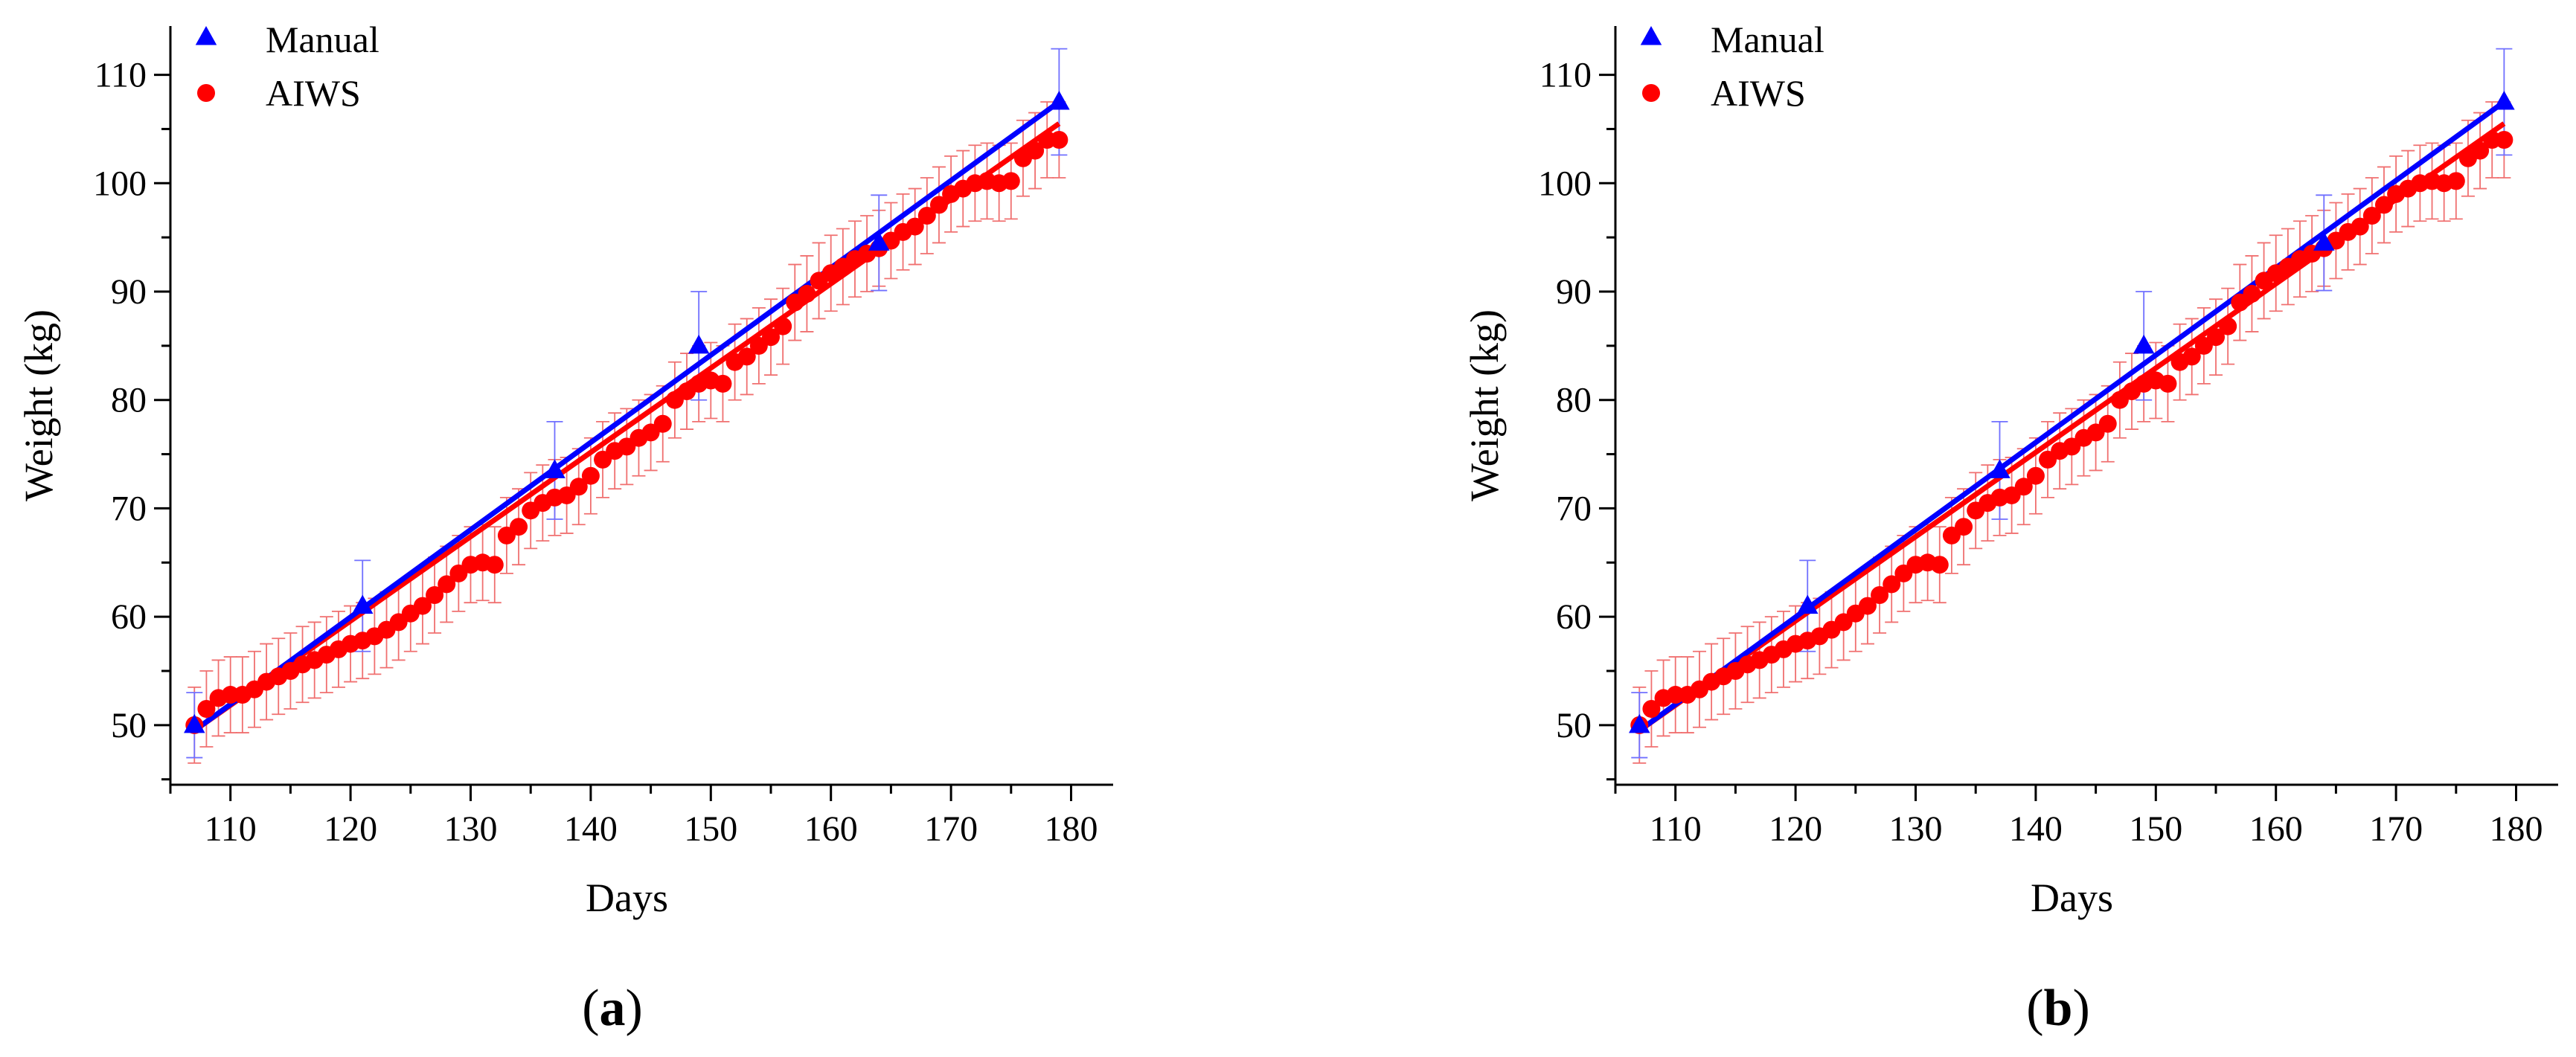 The width and height of the screenshot is (2576, 1057). What do you see at coordinates (2058, 1008) in the screenshot?
I see `panel-caption: (b)` at bounding box center [2058, 1008].